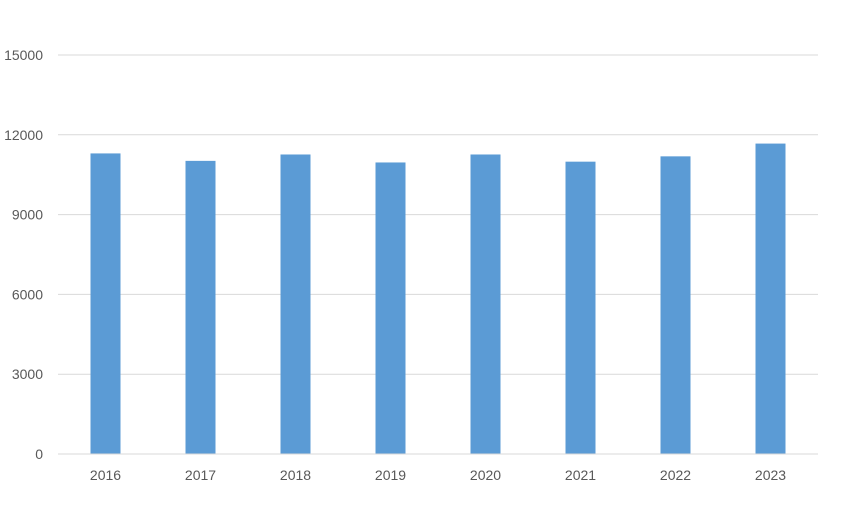  I want to click on bar-2018, so click(295, 304).